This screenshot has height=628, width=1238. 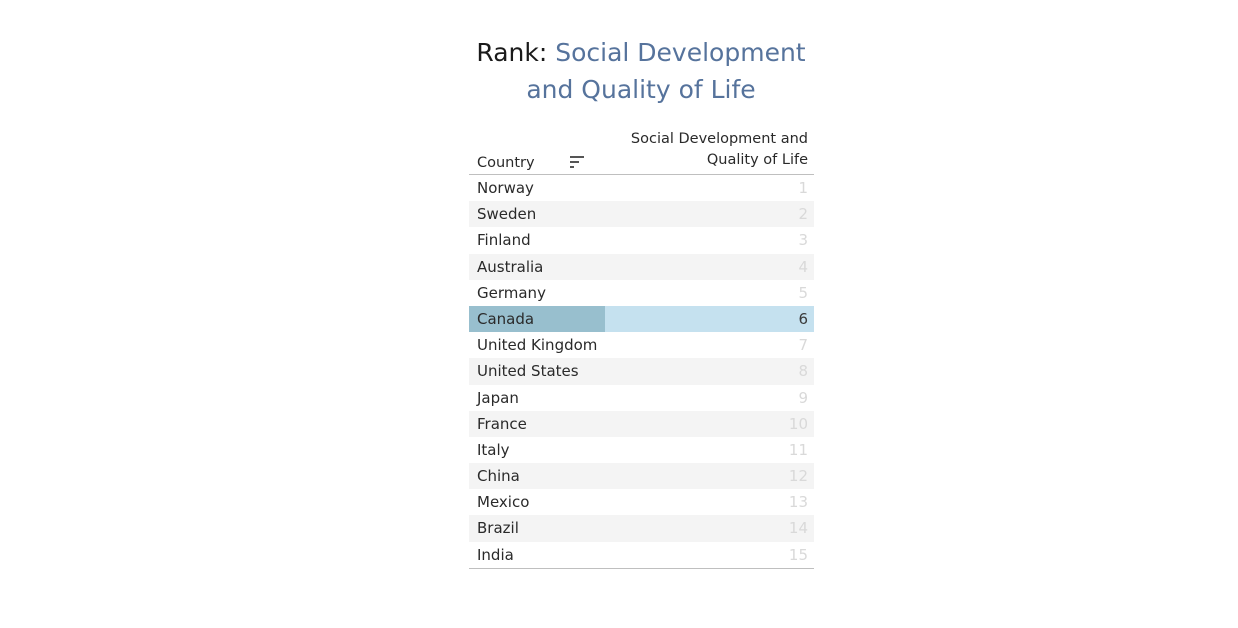 What do you see at coordinates (641, 89) in the screenshot?
I see `title-metric-line2: and Quality of Life` at bounding box center [641, 89].